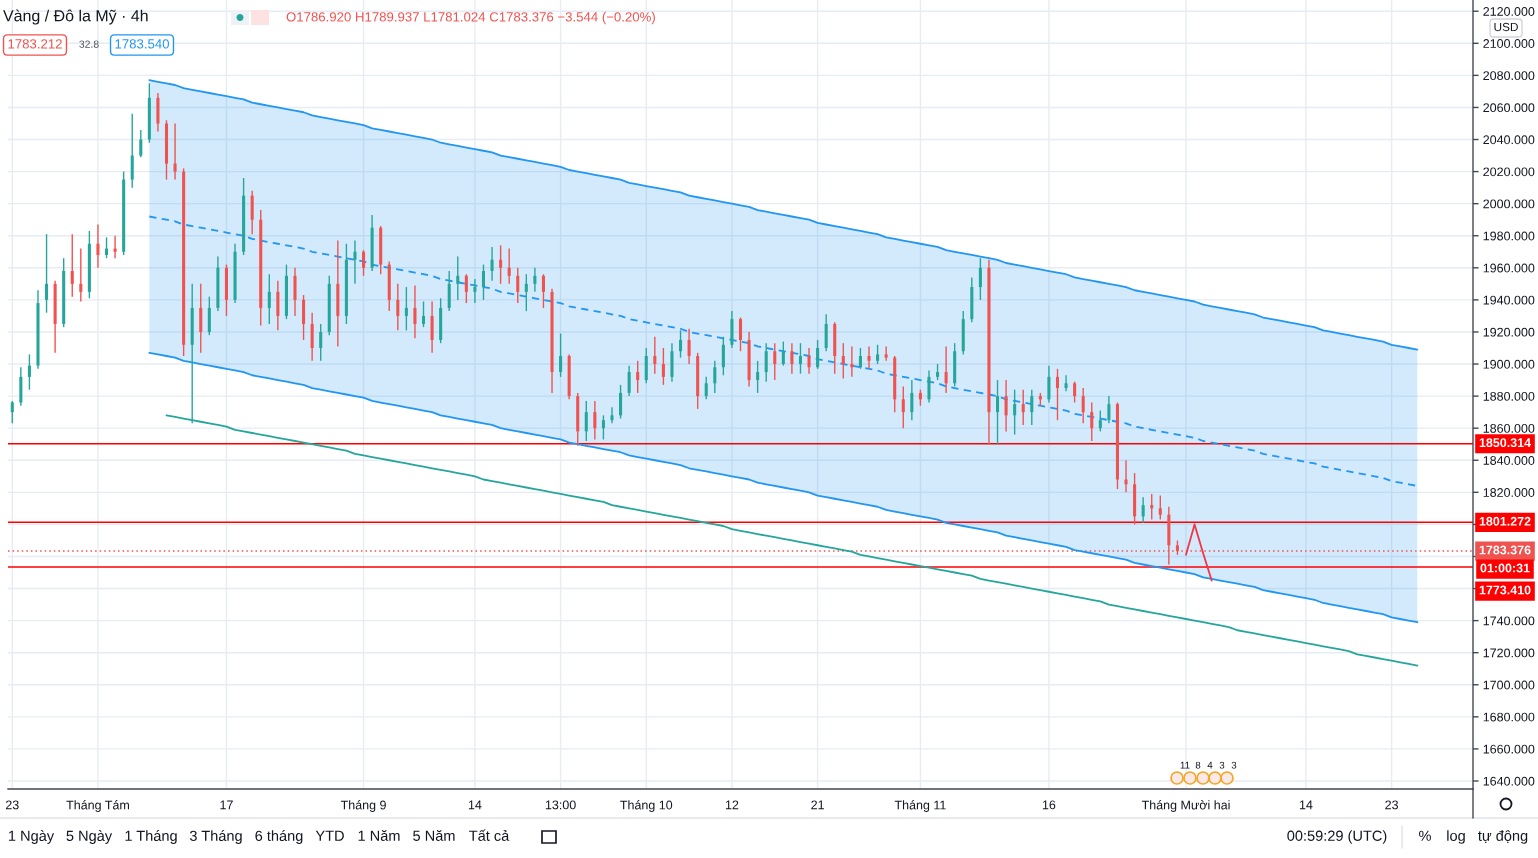 This screenshot has height=858, width=1538. Describe the element at coordinates (1509, 749) in the screenshot. I see `y-tick-label: 1660.000` at that location.